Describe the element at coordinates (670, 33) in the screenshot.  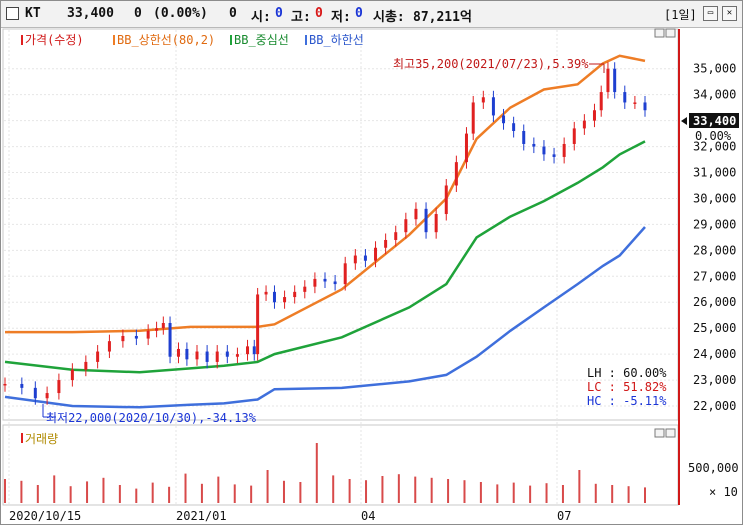
I see `panel-close-icon` at that location.